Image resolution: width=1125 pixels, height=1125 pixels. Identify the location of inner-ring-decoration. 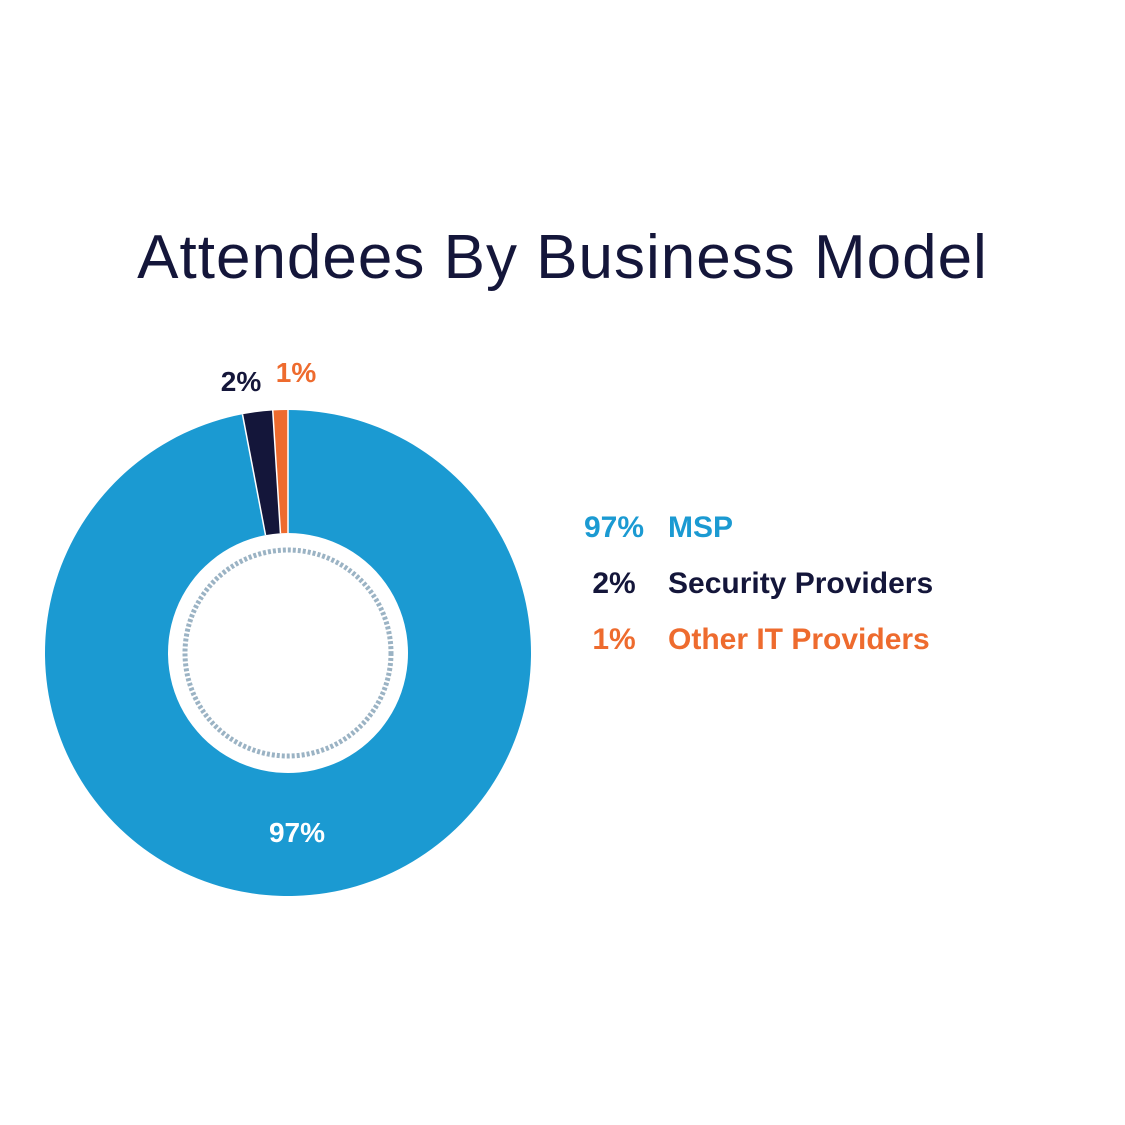
(288, 653).